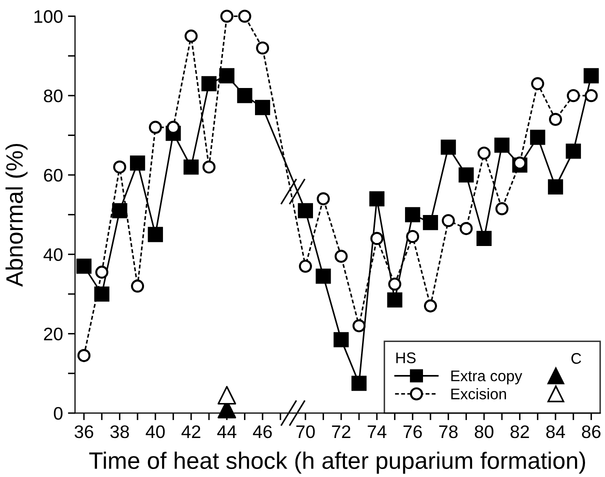  What do you see at coordinates (448, 431) in the screenshot?
I see `x-tick-label: 78` at bounding box center [448, 431].